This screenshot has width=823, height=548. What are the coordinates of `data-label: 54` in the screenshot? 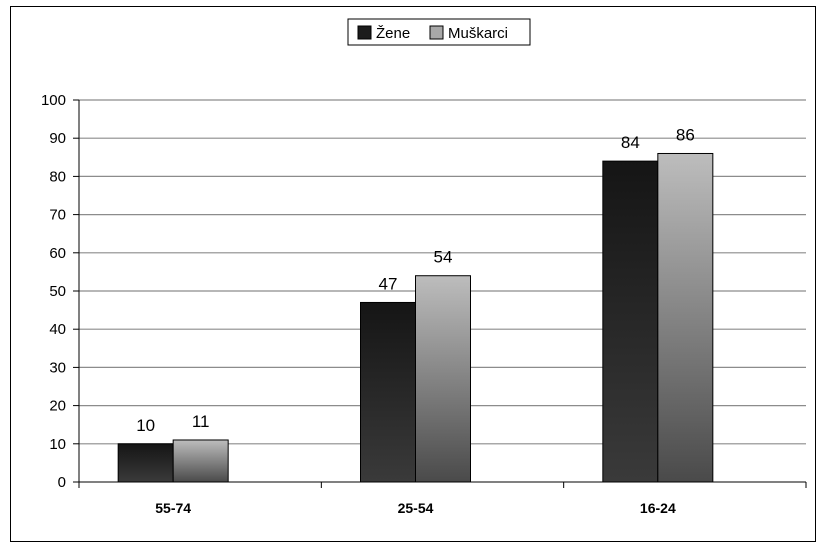 It's located at (443, 257).